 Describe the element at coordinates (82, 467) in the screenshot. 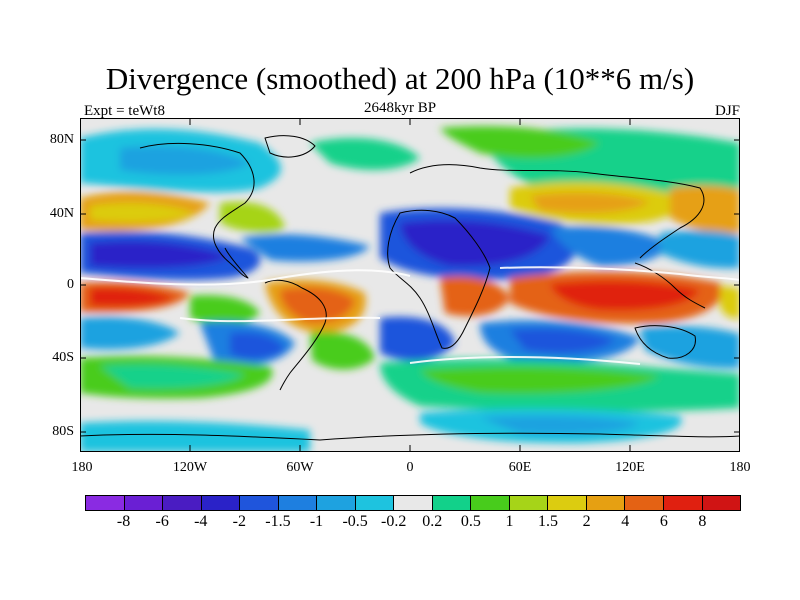

I see `x-label-180w: 180` at that location.